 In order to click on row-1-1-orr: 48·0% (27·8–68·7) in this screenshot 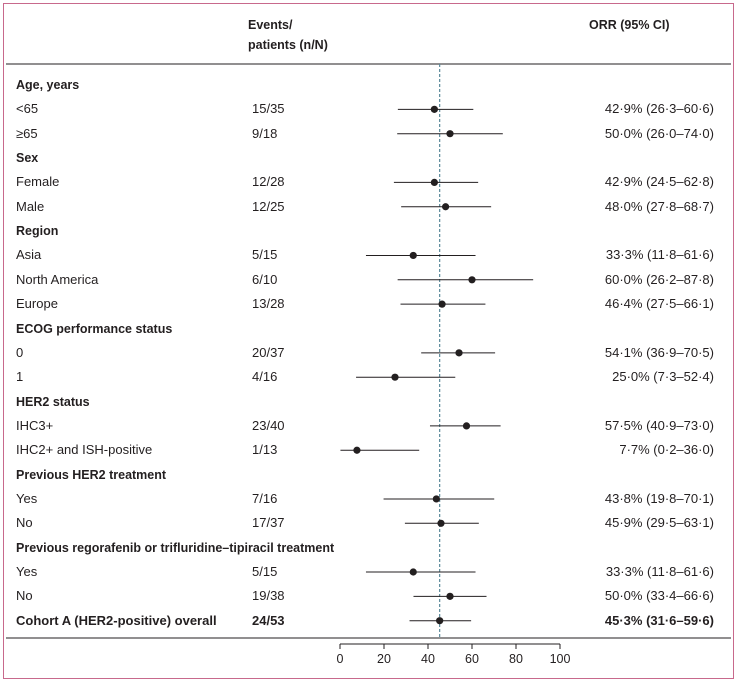, I will do `click(659, 206)`.